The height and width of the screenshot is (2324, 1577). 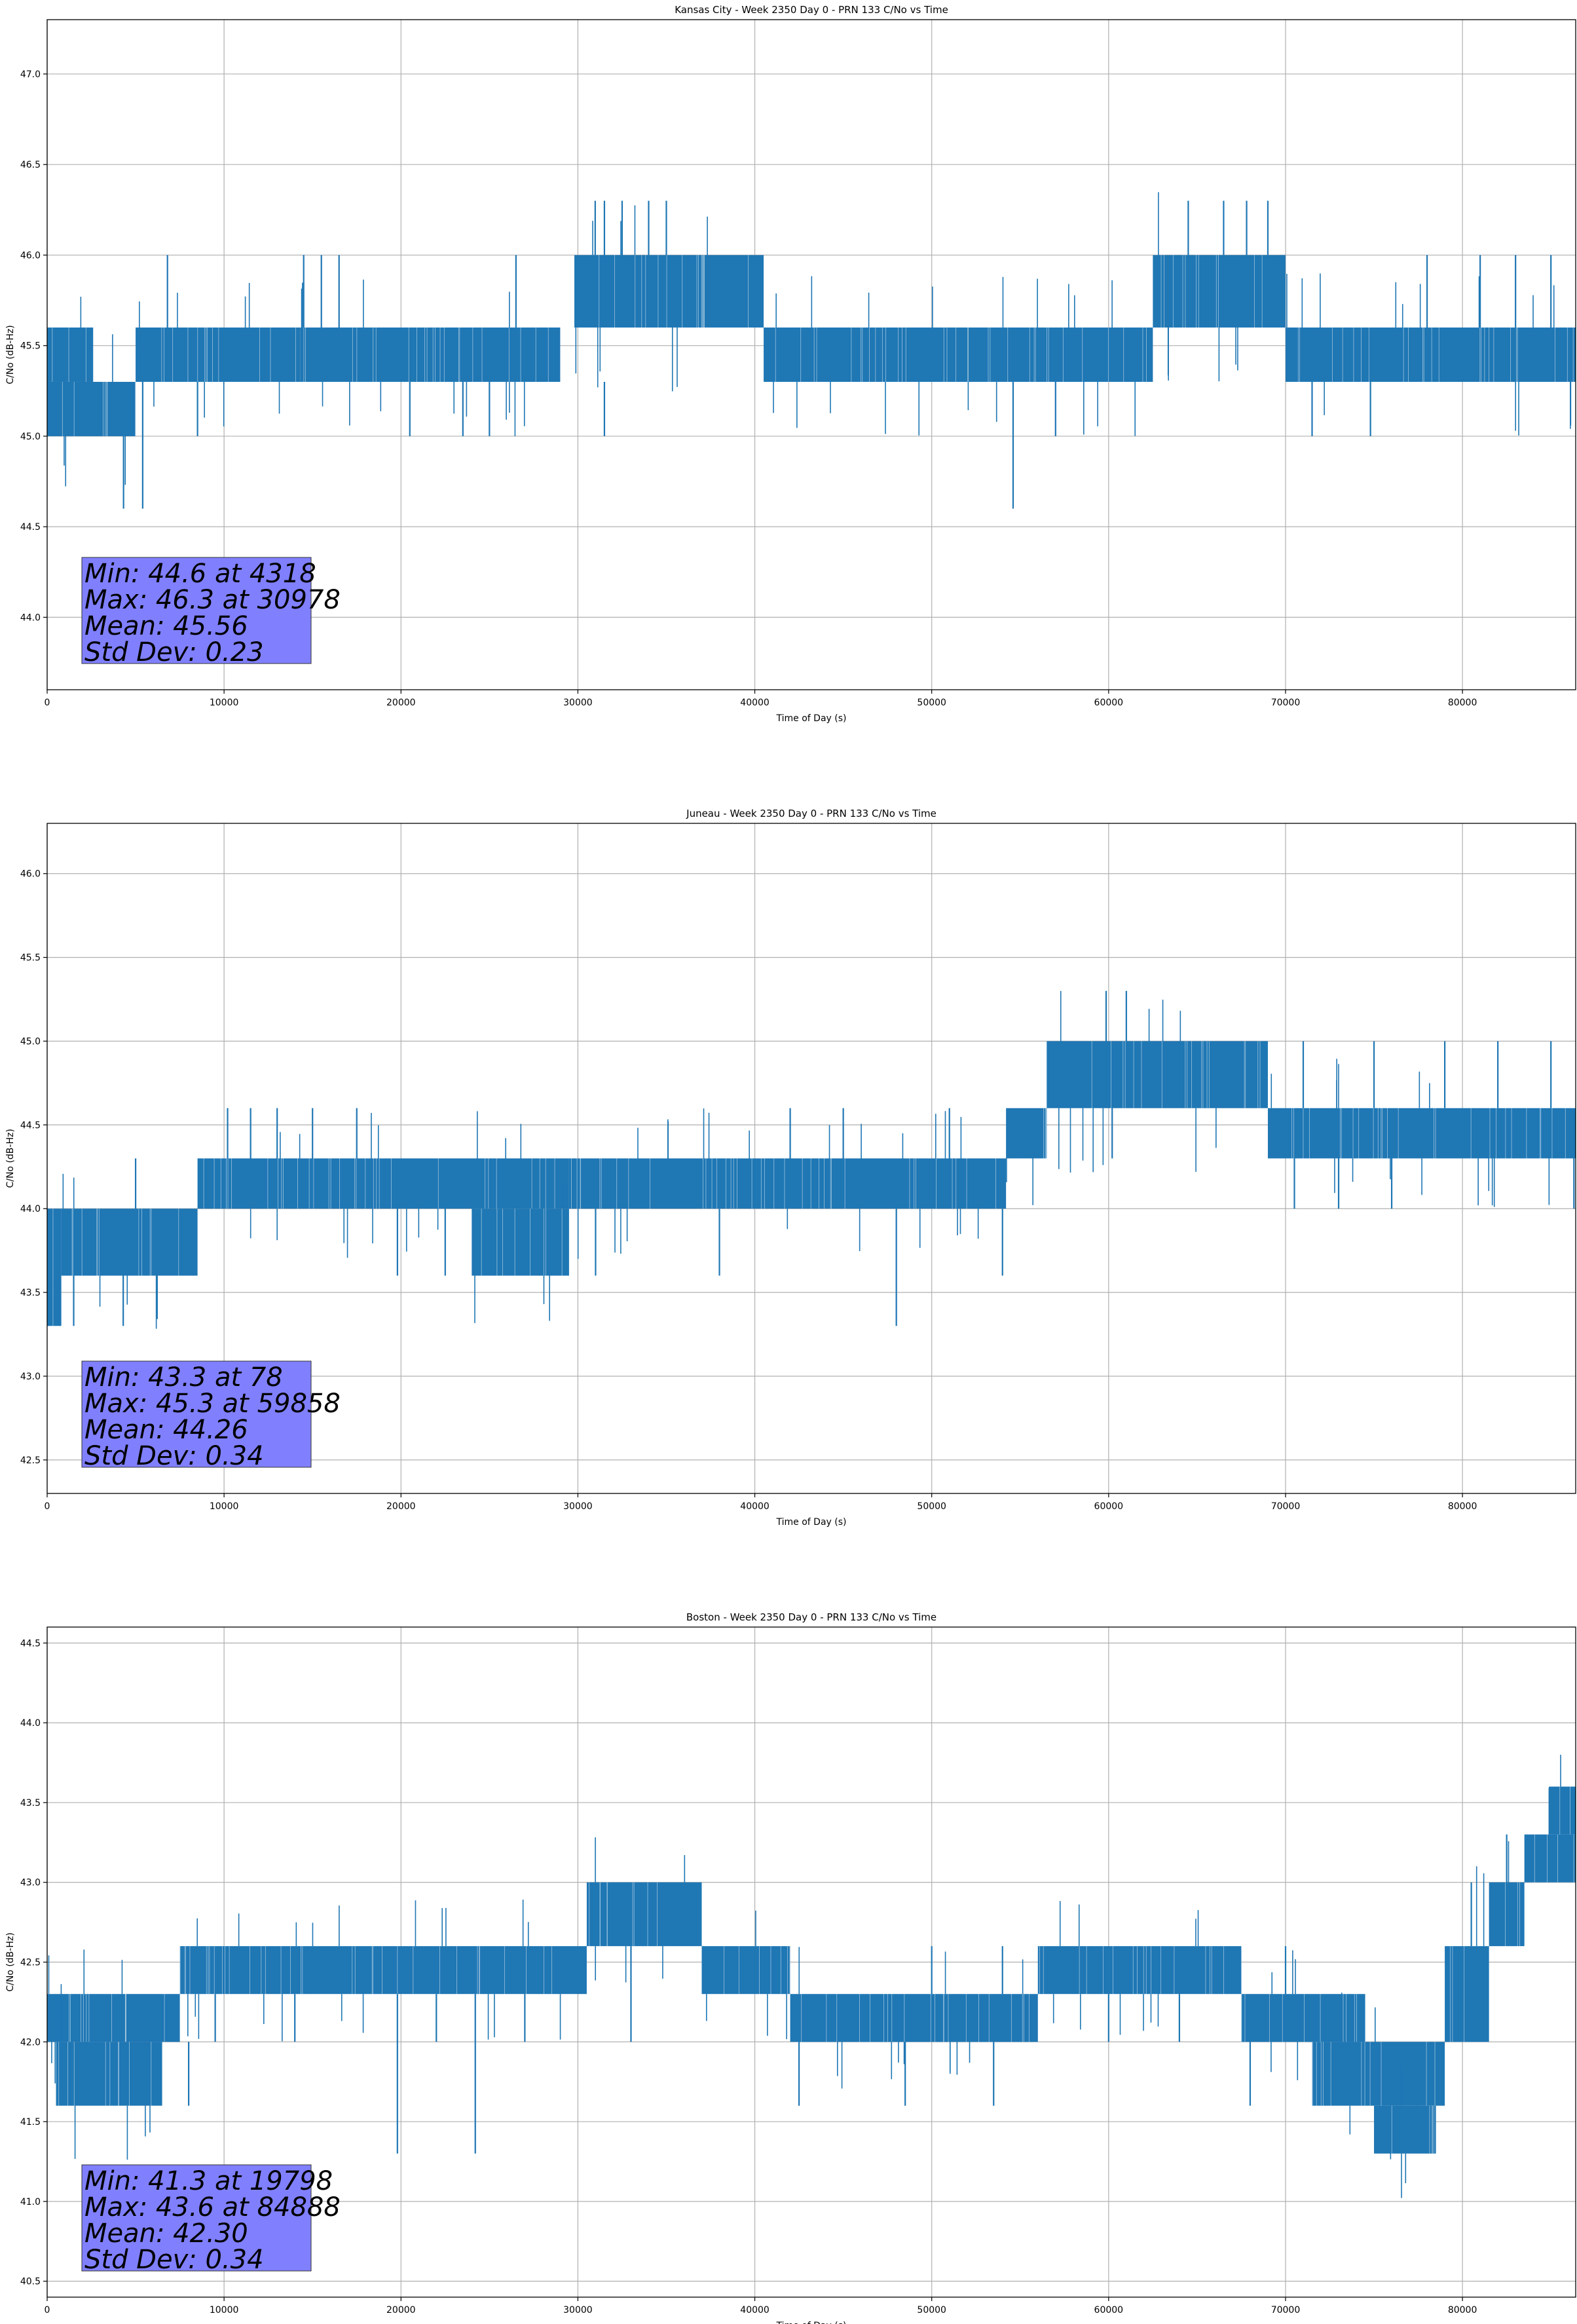 What do you see at coordinates (30, 2282) in the screenshot?
I see `y-tick-label: 40.5` at bounding box center [30, 2282].